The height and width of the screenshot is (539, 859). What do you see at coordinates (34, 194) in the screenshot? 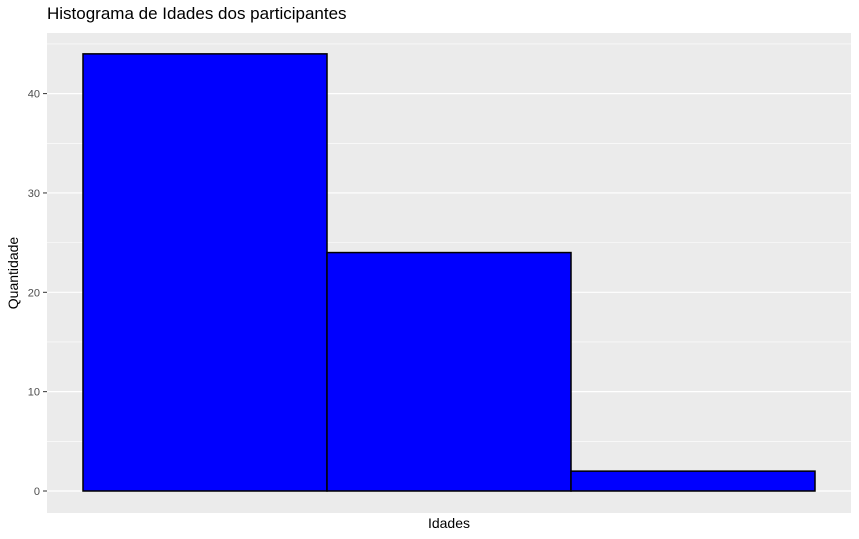
I see `y-tick-label: 30` at bounding box center [34, 194].